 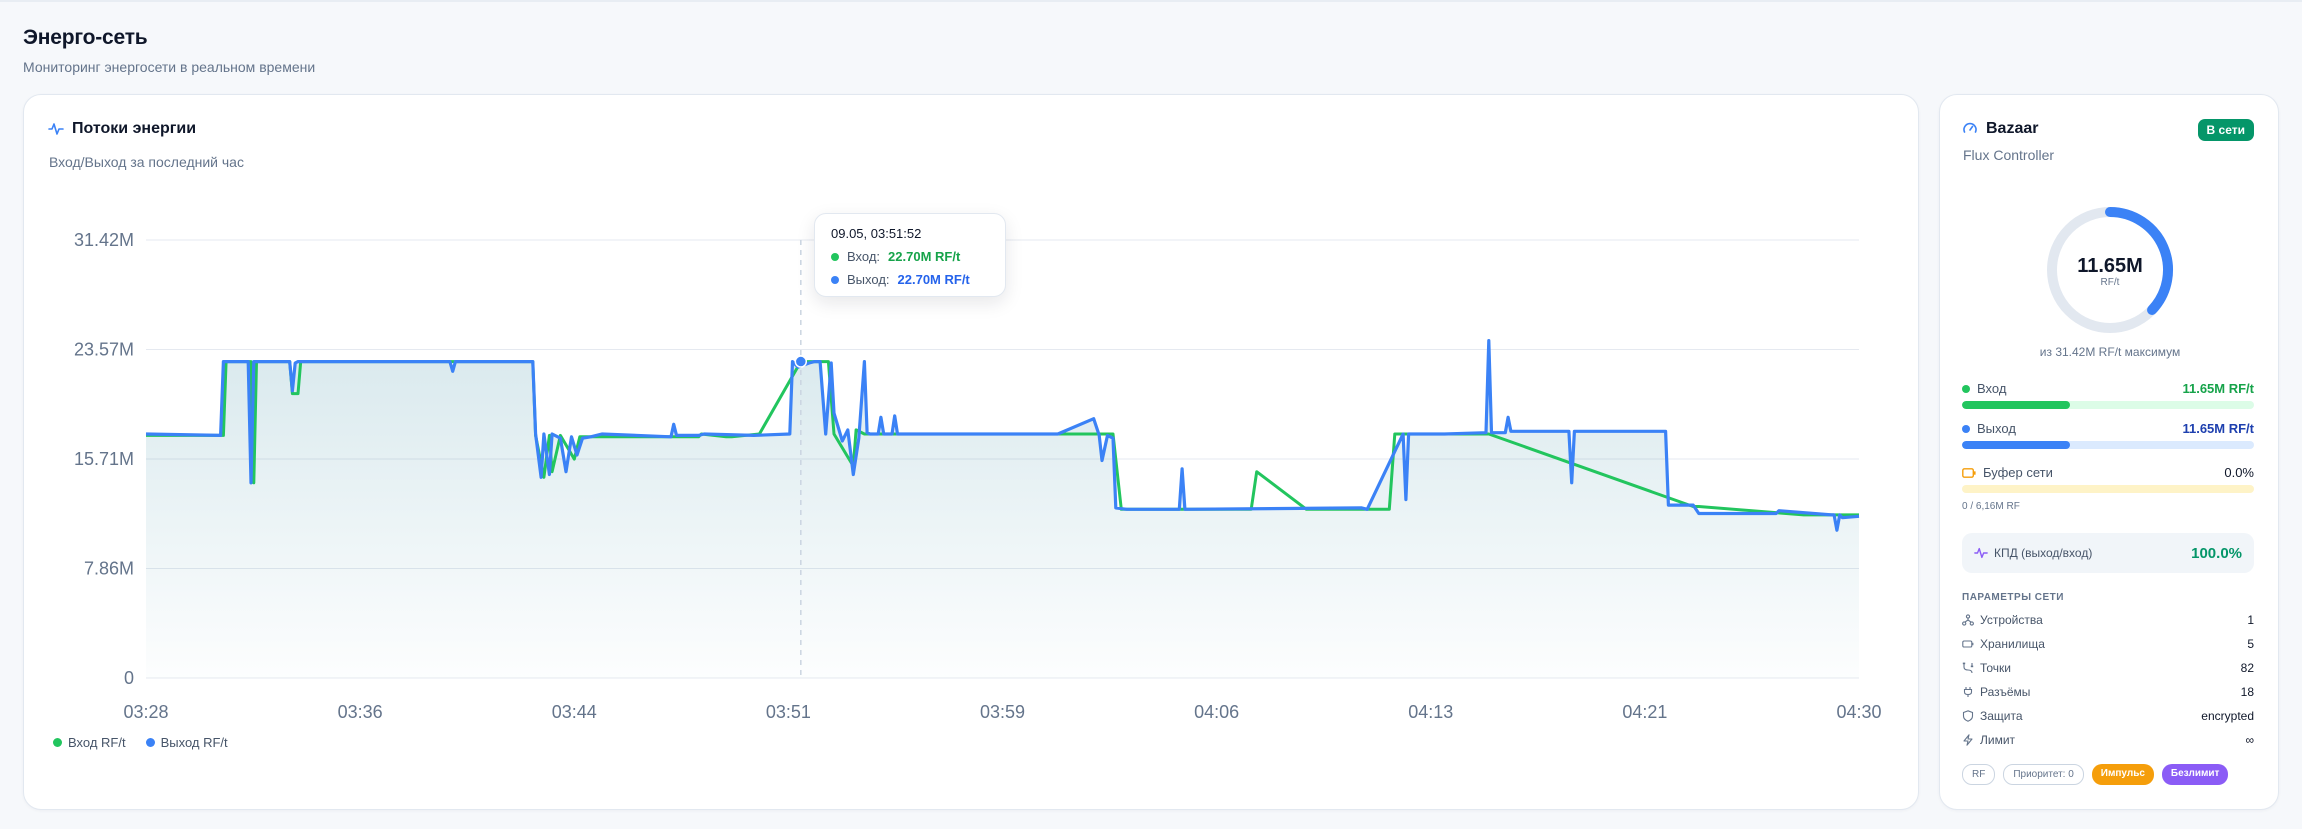 I want to click on activity-icon, so click(x=56, y=129).